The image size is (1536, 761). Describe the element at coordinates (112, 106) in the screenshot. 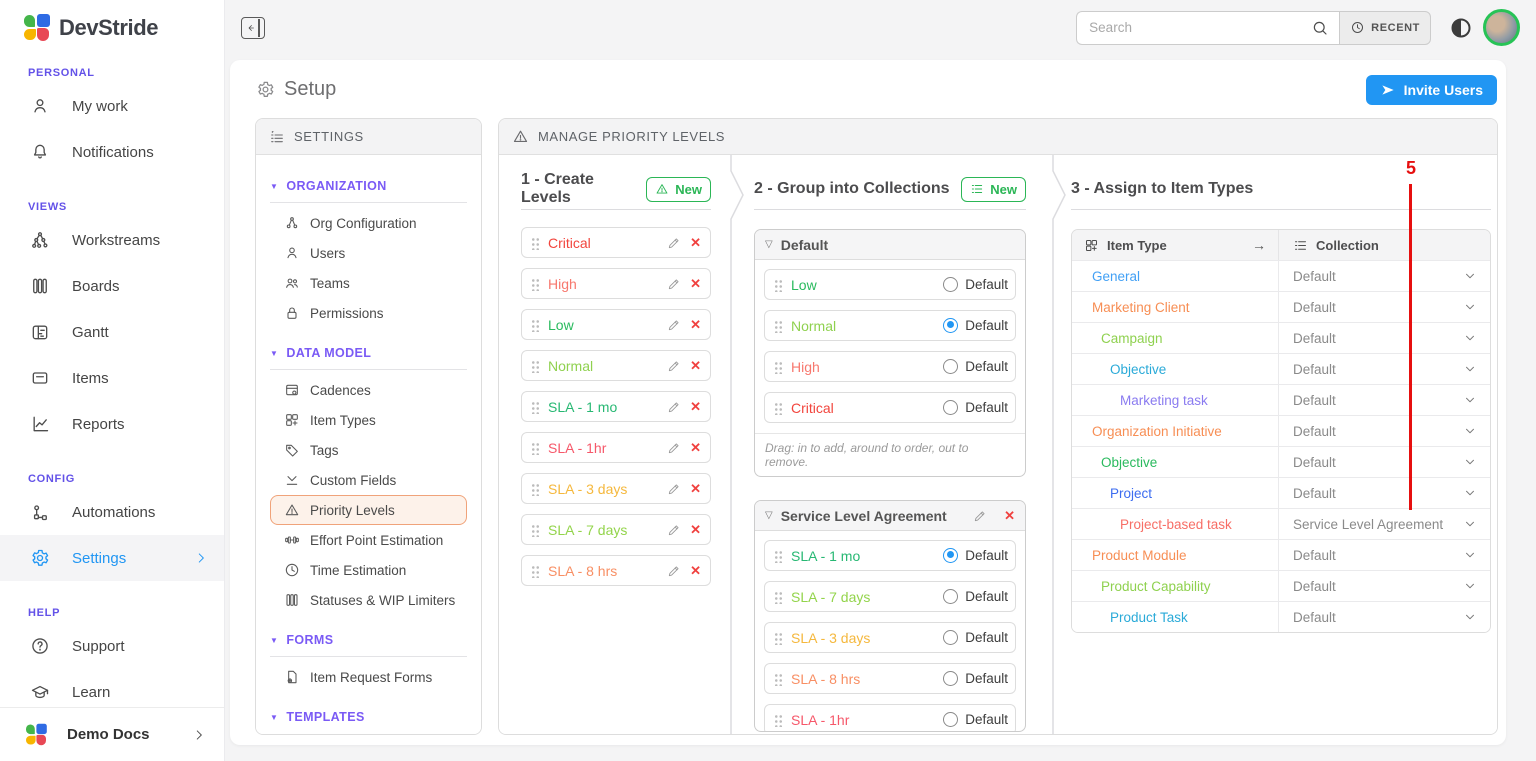

I see `sidebar-item-my-work: My work` at that location.